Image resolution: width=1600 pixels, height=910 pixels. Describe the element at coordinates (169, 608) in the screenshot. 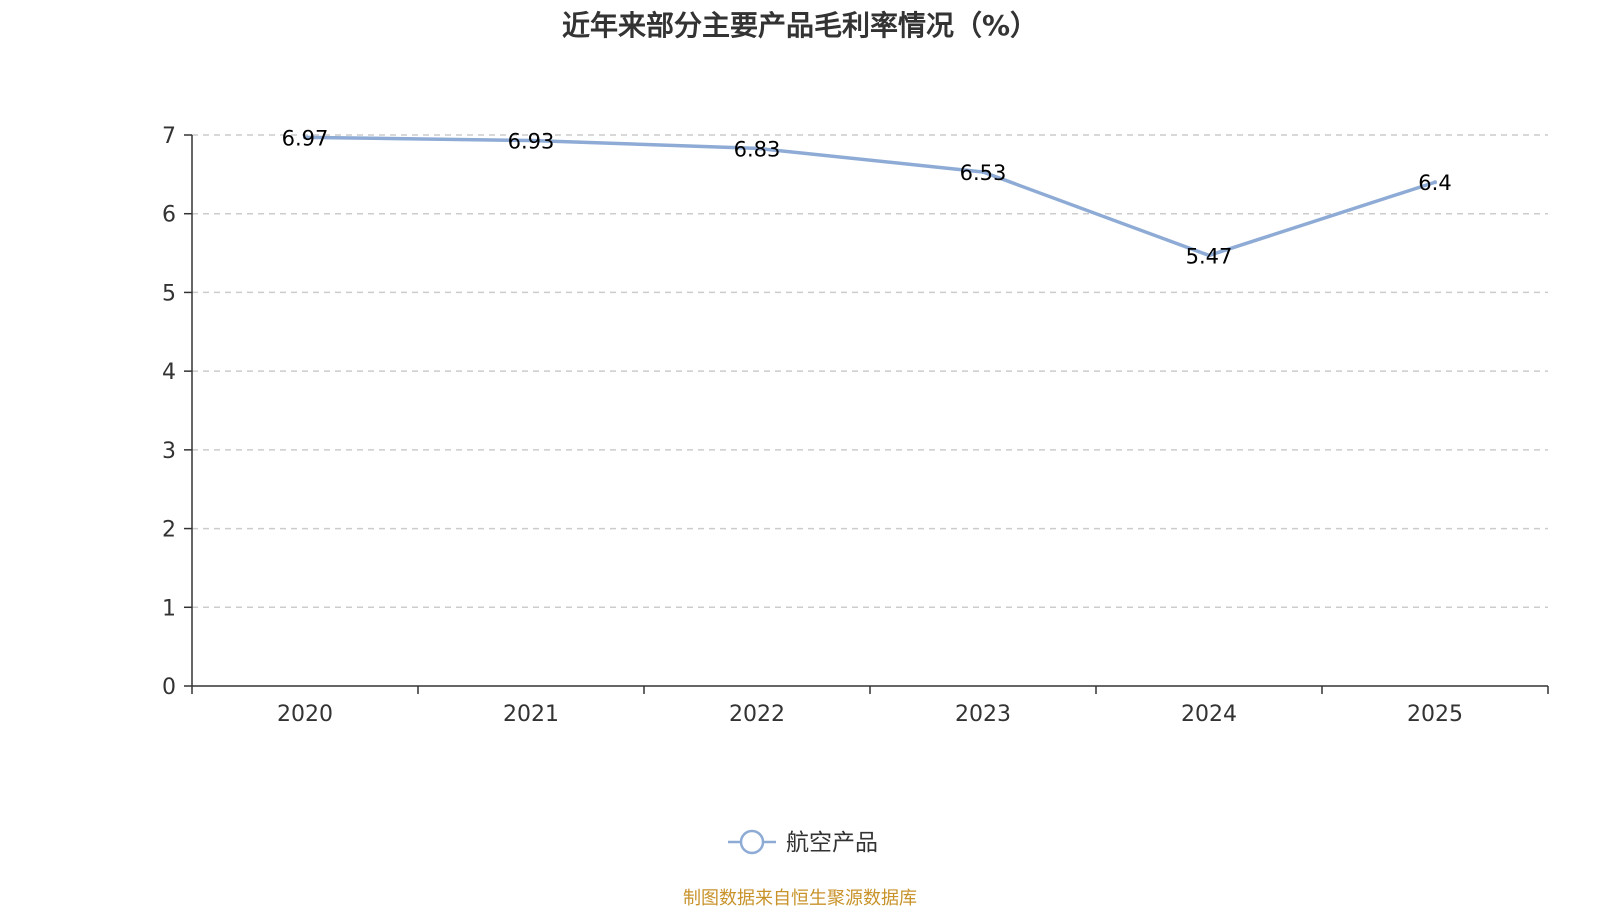

I see `y-tick-label: 1` at that location.